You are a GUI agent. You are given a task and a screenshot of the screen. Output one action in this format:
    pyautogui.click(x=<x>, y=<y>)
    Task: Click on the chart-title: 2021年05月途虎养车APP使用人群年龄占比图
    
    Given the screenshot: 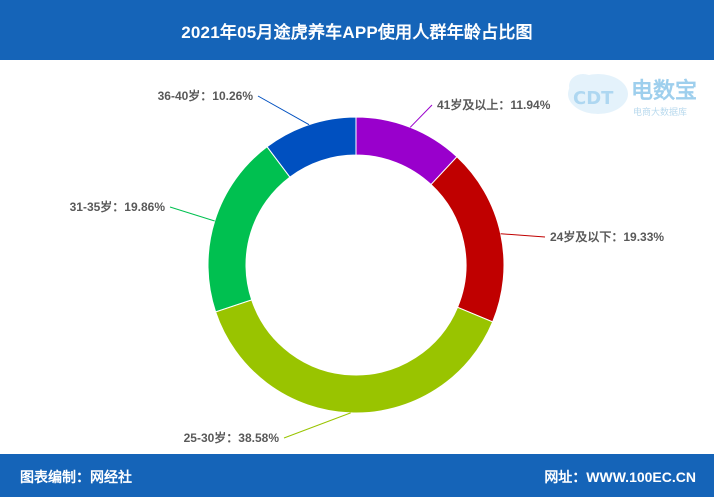 What is the action you would take?
    pyautogui.click(x=357, y=32)
    